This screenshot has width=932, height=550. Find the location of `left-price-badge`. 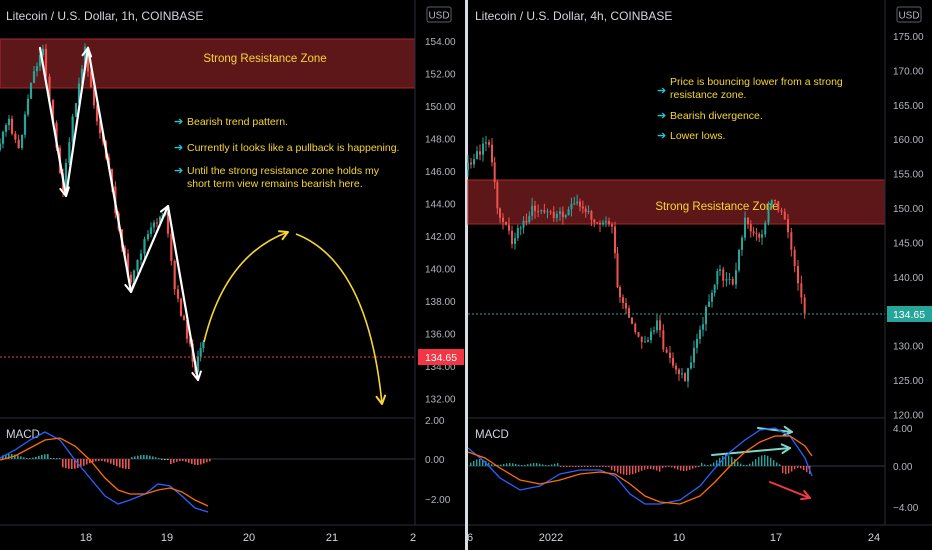

left-price-badge is located at coordinates (441, 357).